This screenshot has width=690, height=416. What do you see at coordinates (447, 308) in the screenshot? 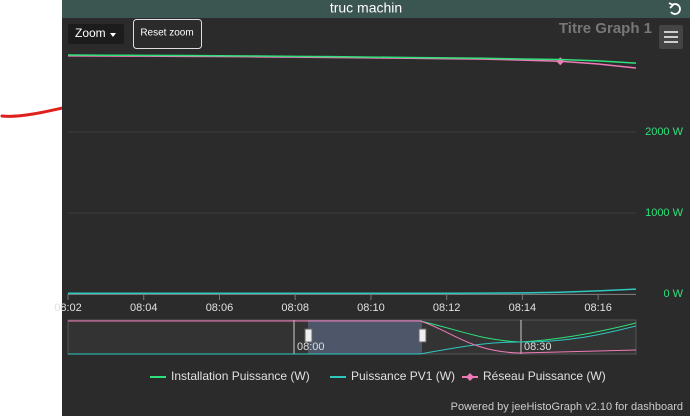
I see `x-tick-label: 08:12` at bounding box center [447, 308].